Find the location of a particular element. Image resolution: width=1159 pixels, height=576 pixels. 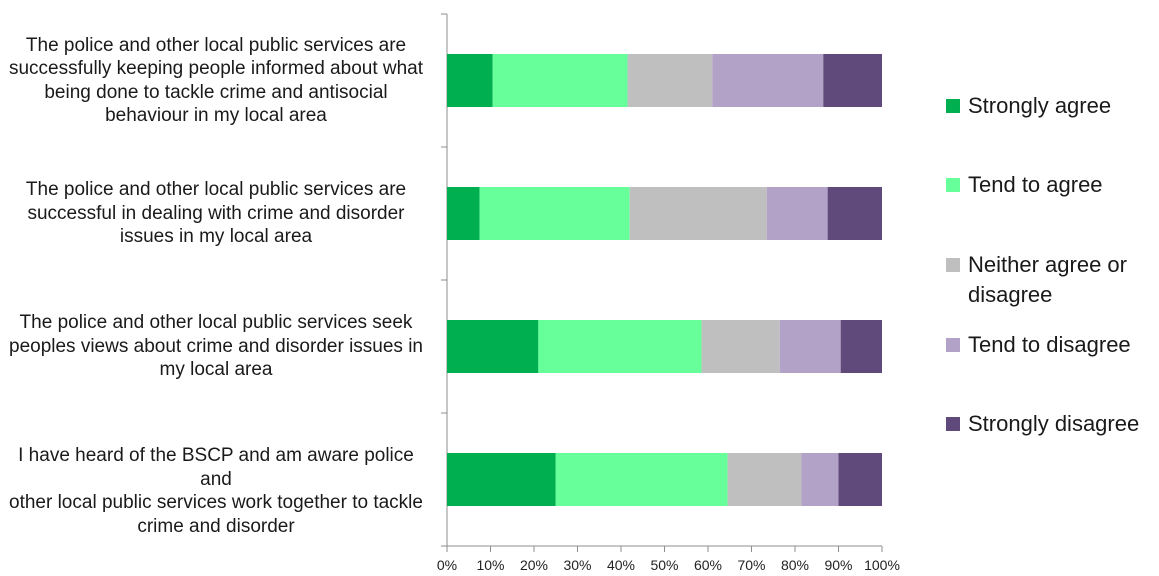

category-label-line: crime and disorder is located at coordinates (216, 526).